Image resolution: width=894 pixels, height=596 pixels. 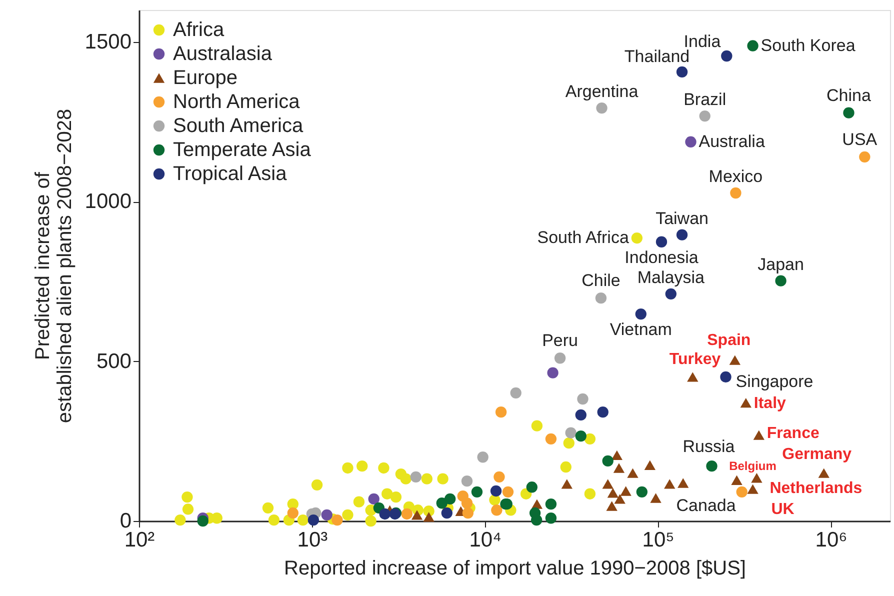 I want to click on legend-label: Africa, so click(x=199, y=30).